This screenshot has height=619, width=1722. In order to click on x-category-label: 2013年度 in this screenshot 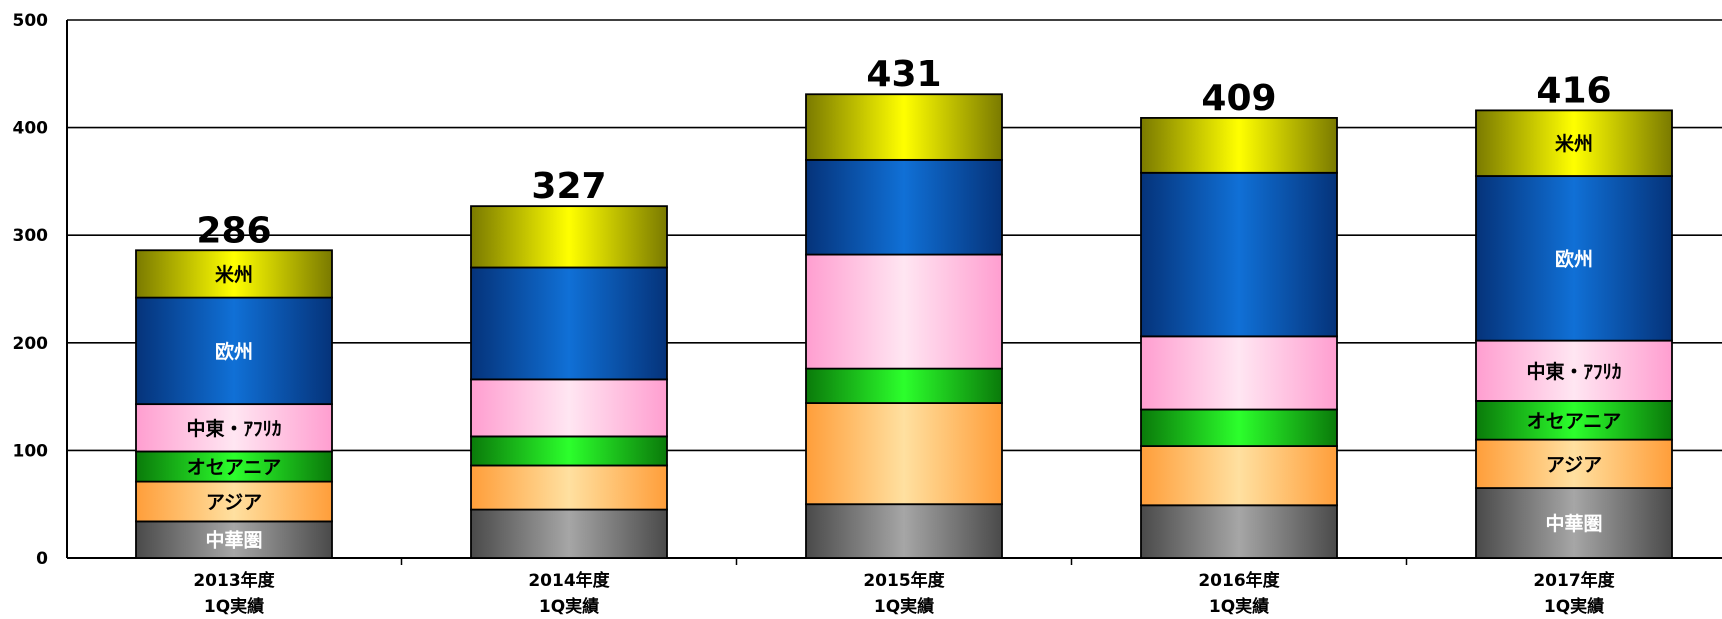, I will do `click(234, 580)`.